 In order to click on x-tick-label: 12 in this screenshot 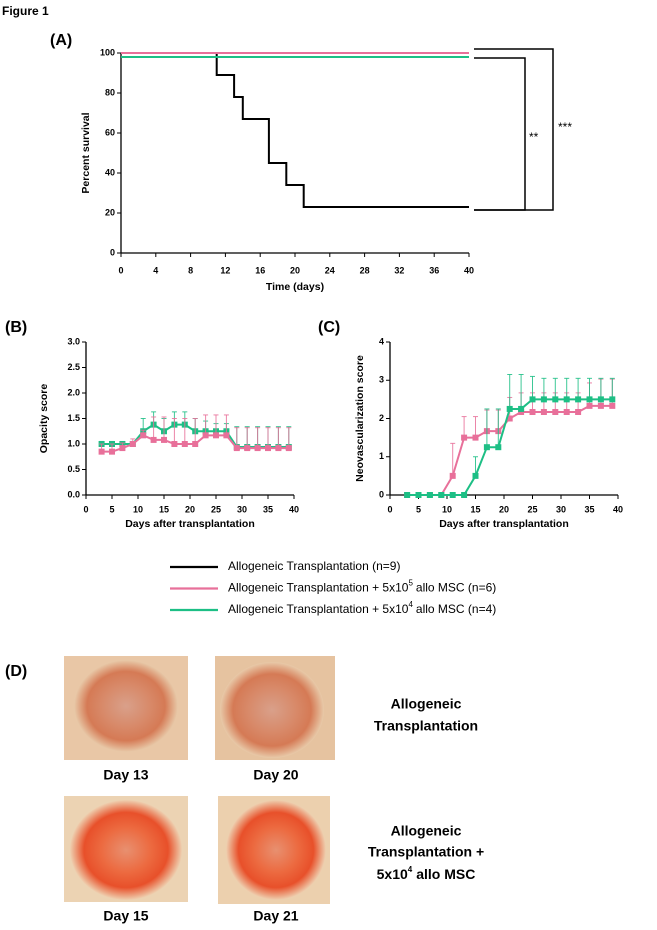, I will do `click(225, 270)`.